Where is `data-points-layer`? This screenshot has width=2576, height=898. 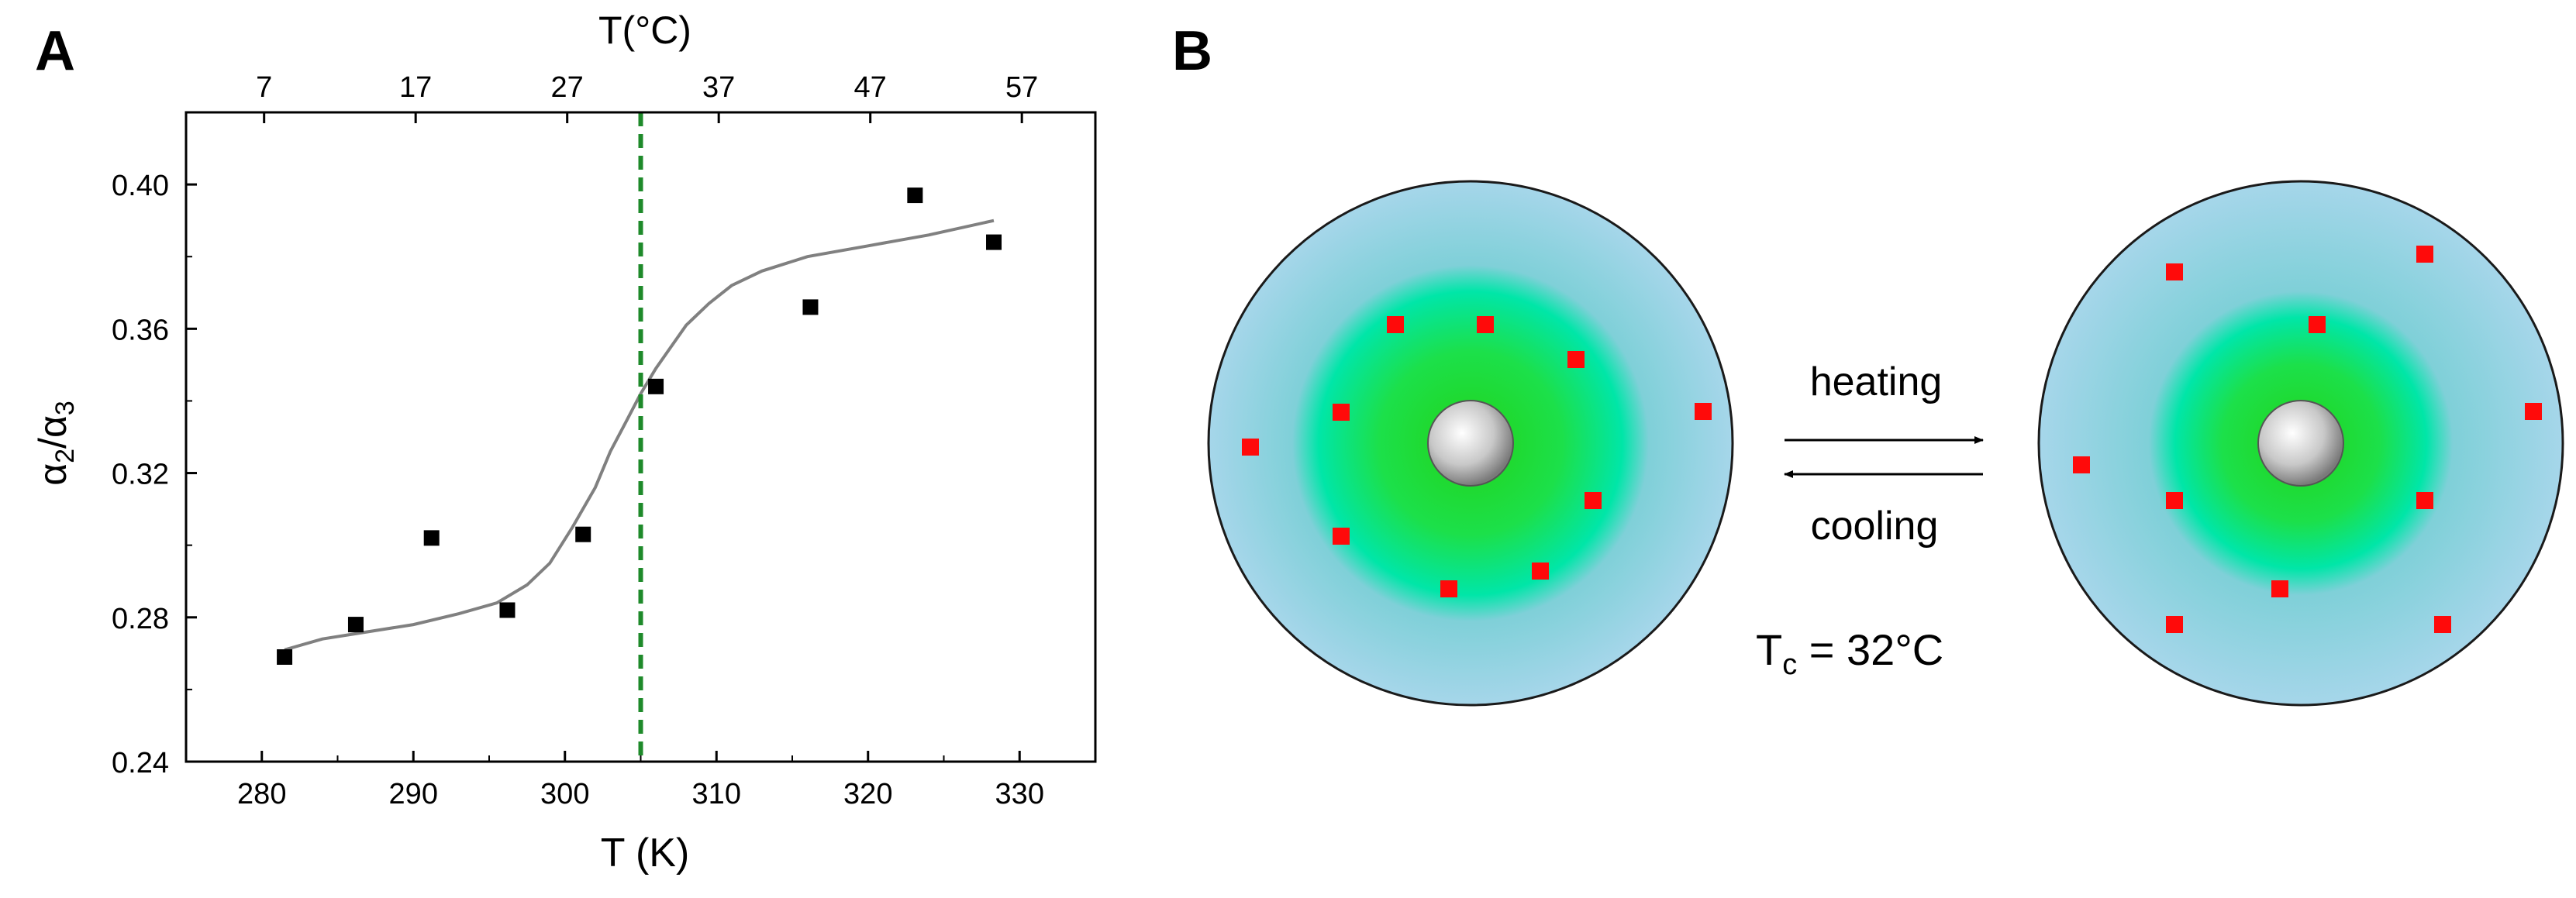
data-points-layer is located at coordinates (639, 426).